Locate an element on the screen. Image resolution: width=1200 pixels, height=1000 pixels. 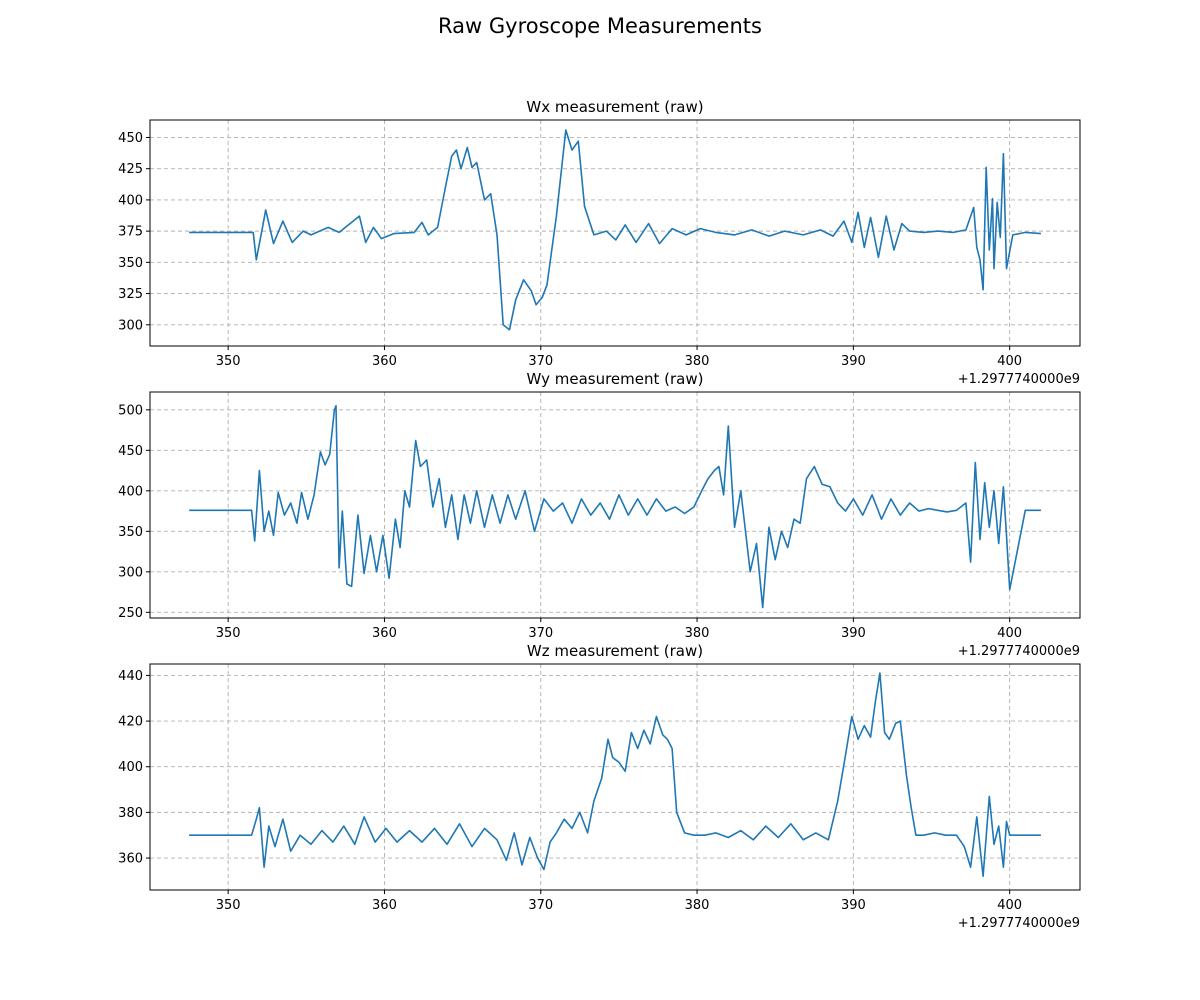
wx-xtick-label: 400 is located at coordinates (1009, 361).